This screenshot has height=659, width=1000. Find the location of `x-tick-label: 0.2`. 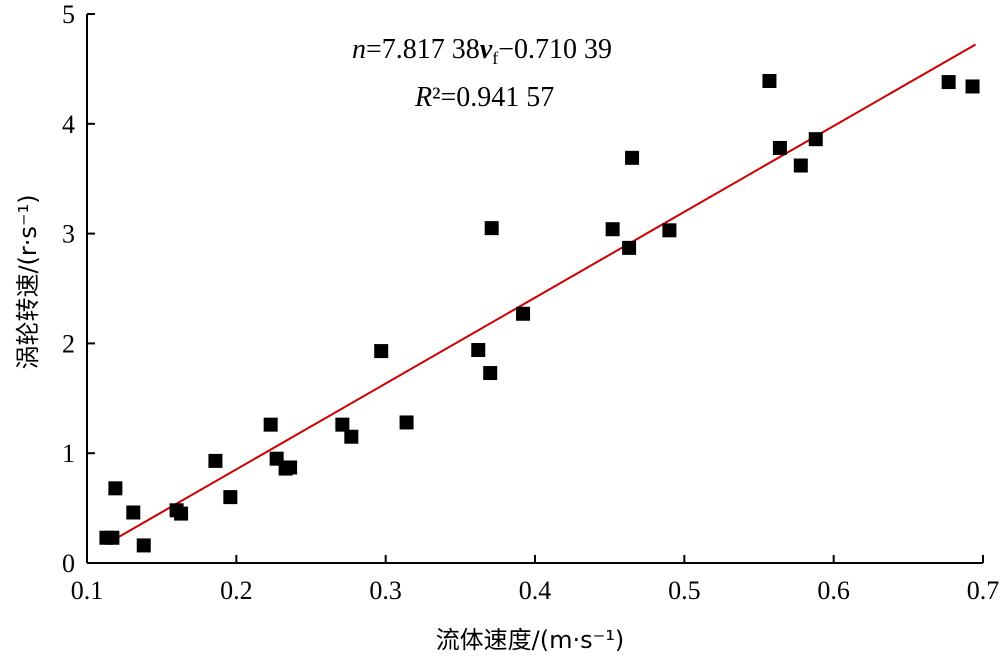

x-tick-label: 0.2 is located at coordinates (236, 590).